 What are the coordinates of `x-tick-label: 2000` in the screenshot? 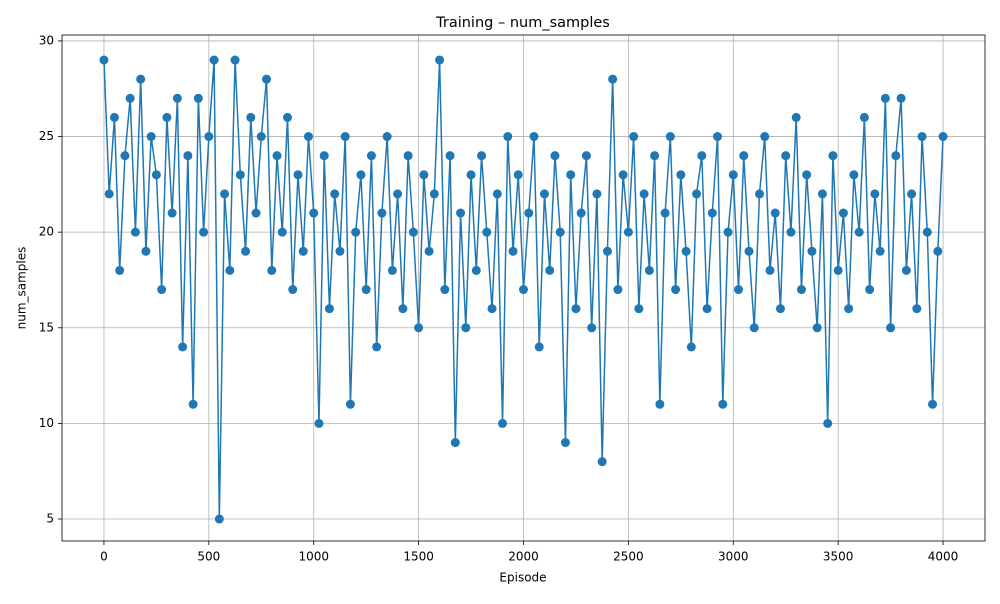 It's located at (523, 557).